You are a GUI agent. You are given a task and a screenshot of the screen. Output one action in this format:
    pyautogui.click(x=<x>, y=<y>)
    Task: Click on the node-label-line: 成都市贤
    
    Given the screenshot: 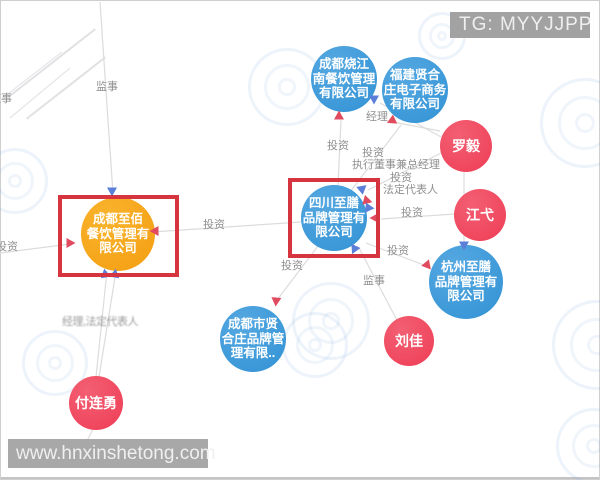 What is the action you would take?
    pyautogui.click(x=252, y=323)
    